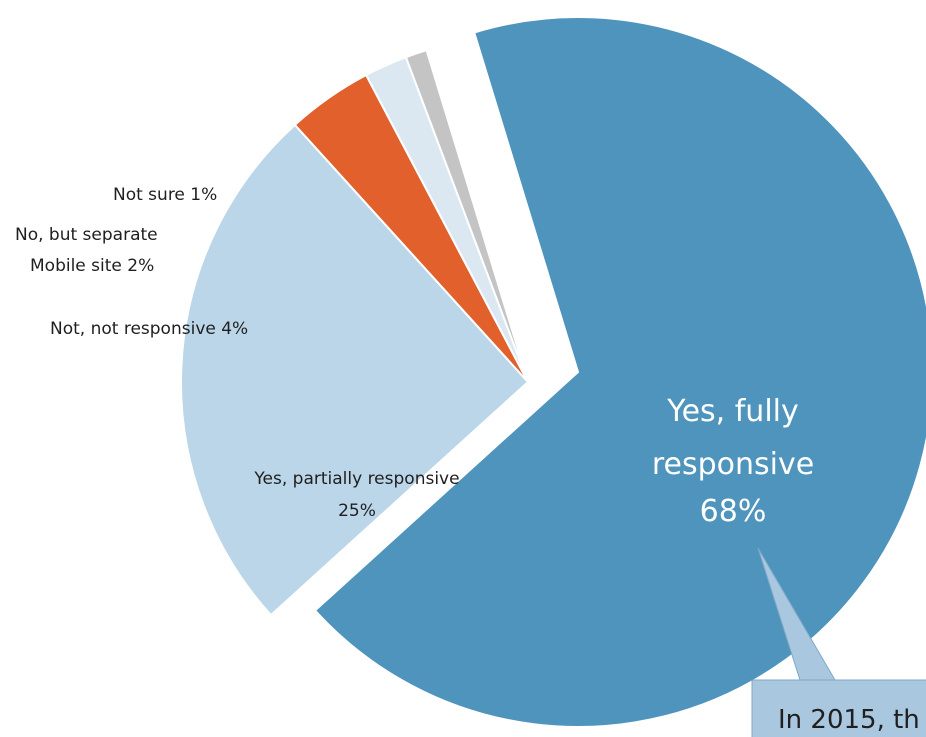  Describe the element at coordinates (86, 235) in the screenshot. I see `label-separate-line1: No, but separate` at that location.